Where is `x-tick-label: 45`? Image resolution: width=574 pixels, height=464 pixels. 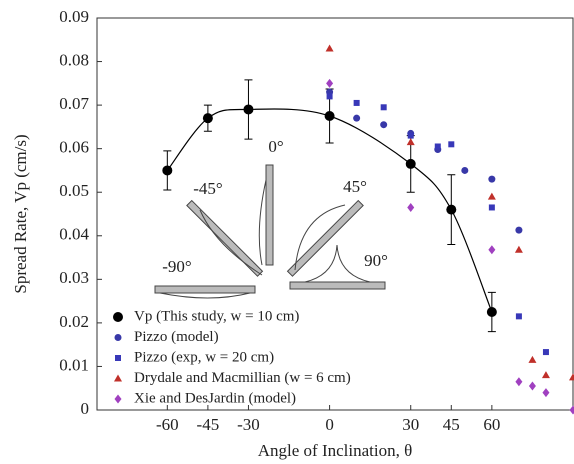
x-tick-label: 45 is located at coordinates (451, 424).